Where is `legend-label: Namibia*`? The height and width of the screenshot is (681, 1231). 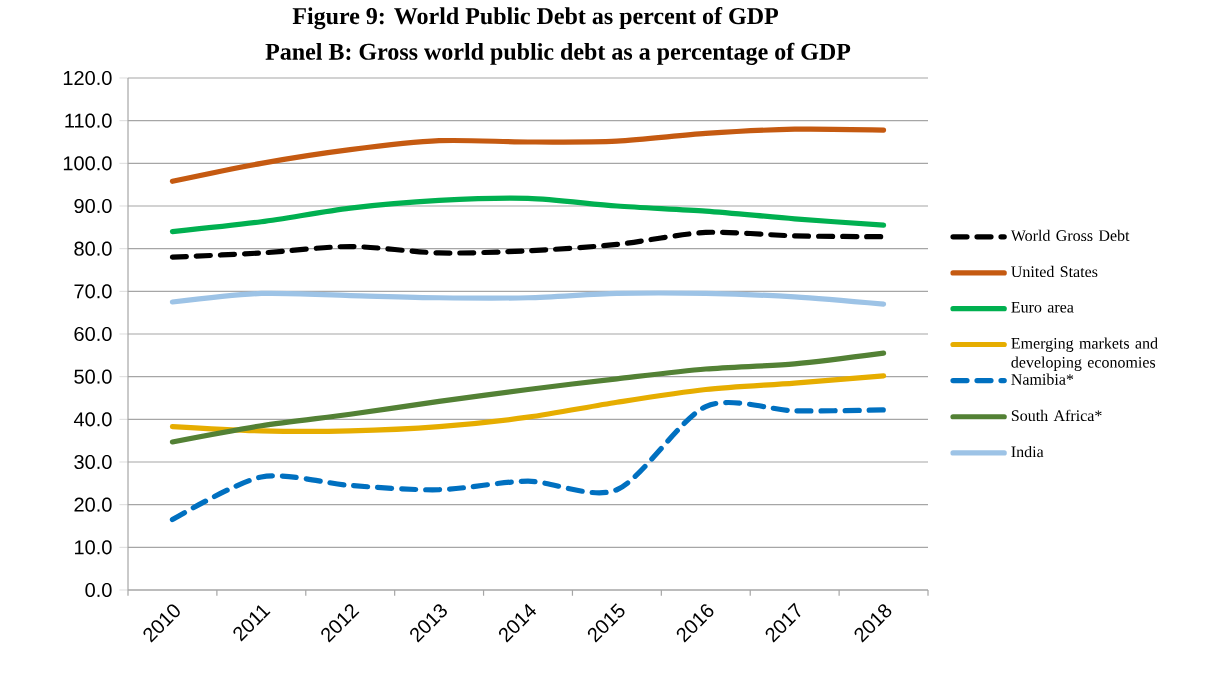
legend-label: Namibia* is located at coordinates (1042, 379).